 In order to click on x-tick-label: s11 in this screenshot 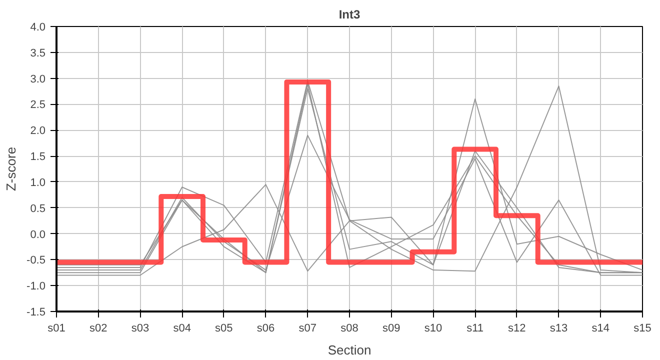, I will do `click(475, 328)`.